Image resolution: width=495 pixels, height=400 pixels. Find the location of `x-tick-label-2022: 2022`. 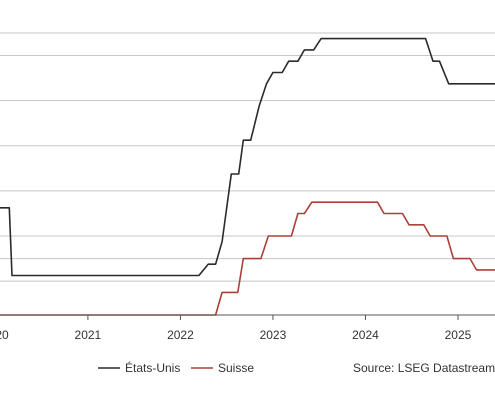

x-tick-label-2022: 2022 is located at coordinates (180, 335).